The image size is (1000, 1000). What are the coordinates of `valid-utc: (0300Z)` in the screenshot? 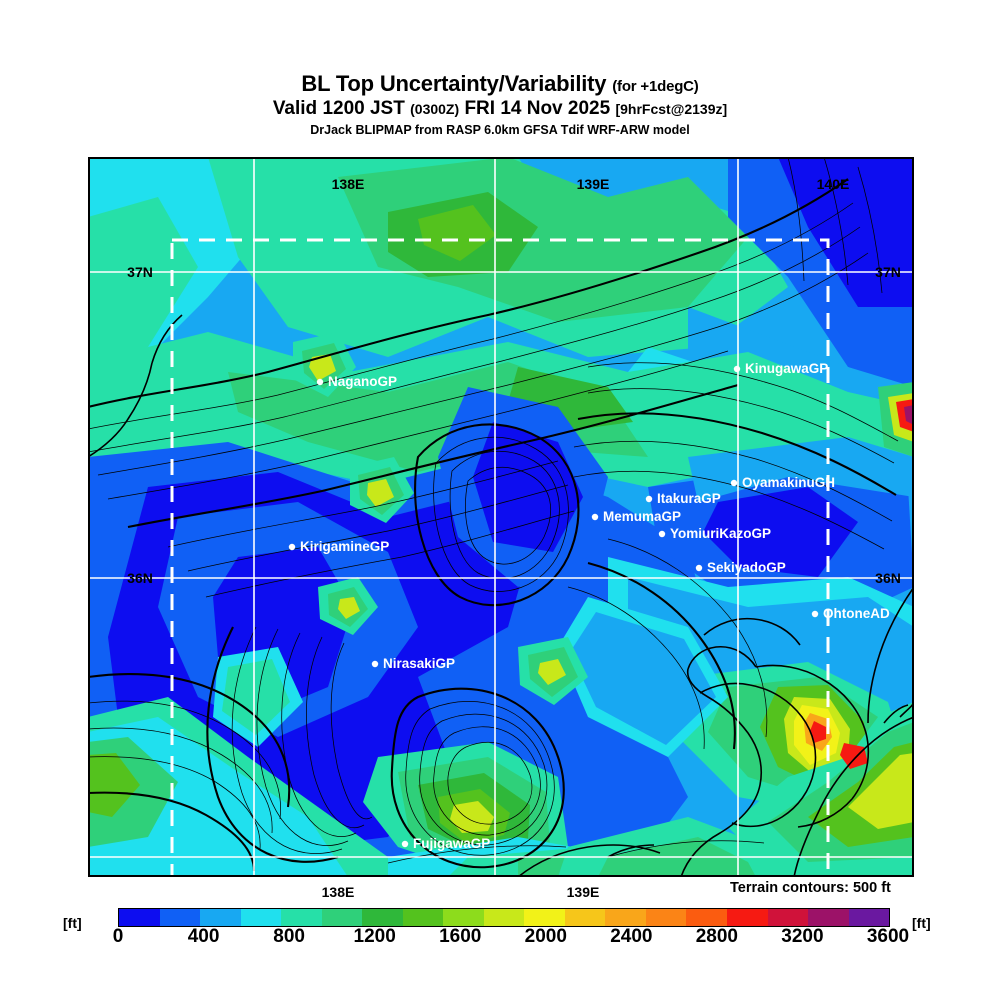 It's located at (435, 109).